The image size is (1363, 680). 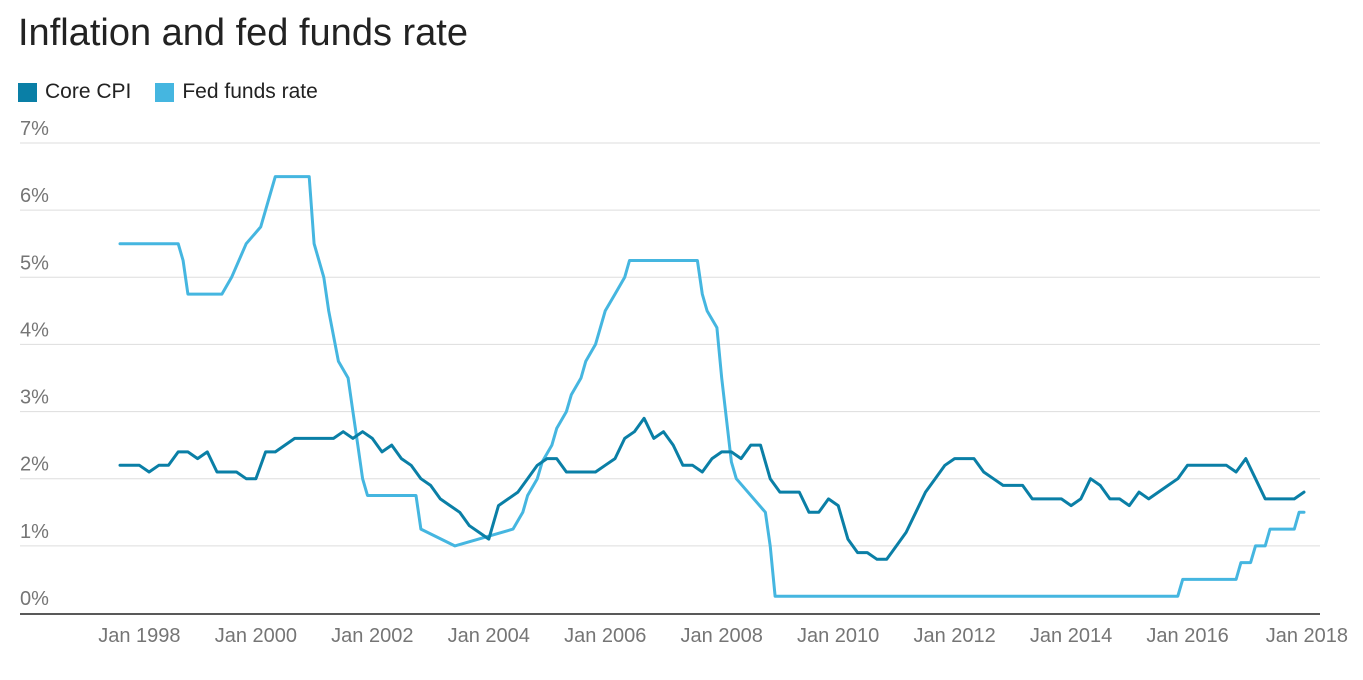 I want to click on legend-label-fed-funds-rate: Fed funds rate, so click(x=250, y=91).